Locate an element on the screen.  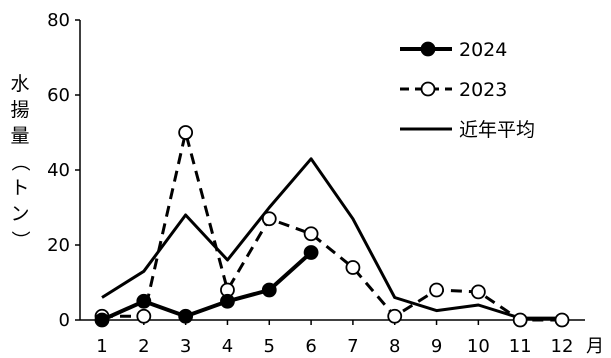
y-axis-title-char: ト is located at coordinates (19, 188).